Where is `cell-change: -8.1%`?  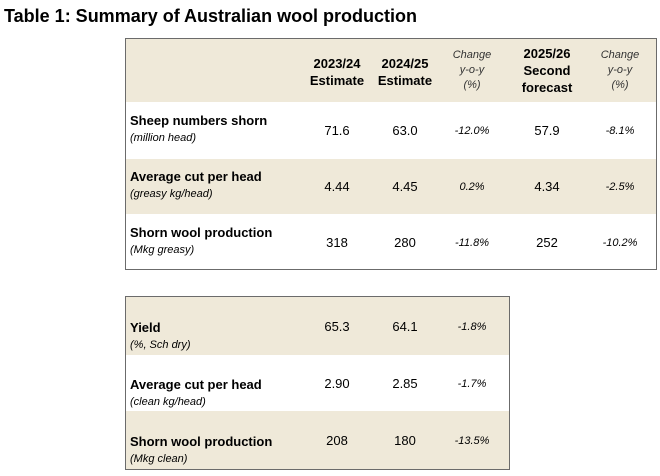
cell-change: -8.1% is located at coordinates (620, 131).